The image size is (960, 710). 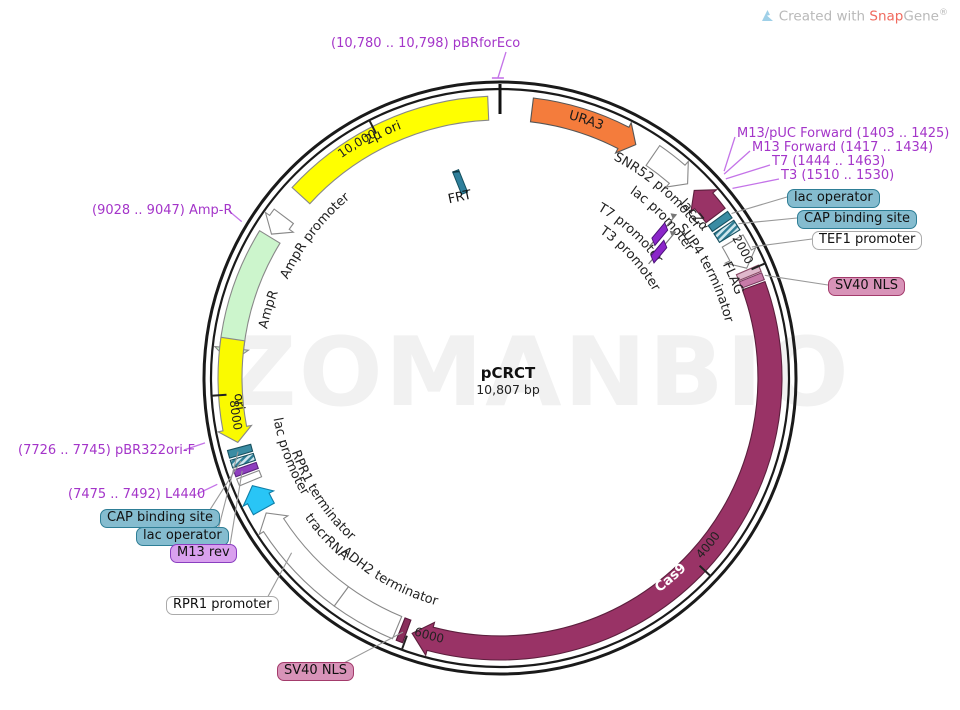 What do you see at coordinates (316, 235) in the screenshot?
I see `svg-text: AmpR promoter` at bounding box center [316, 235].